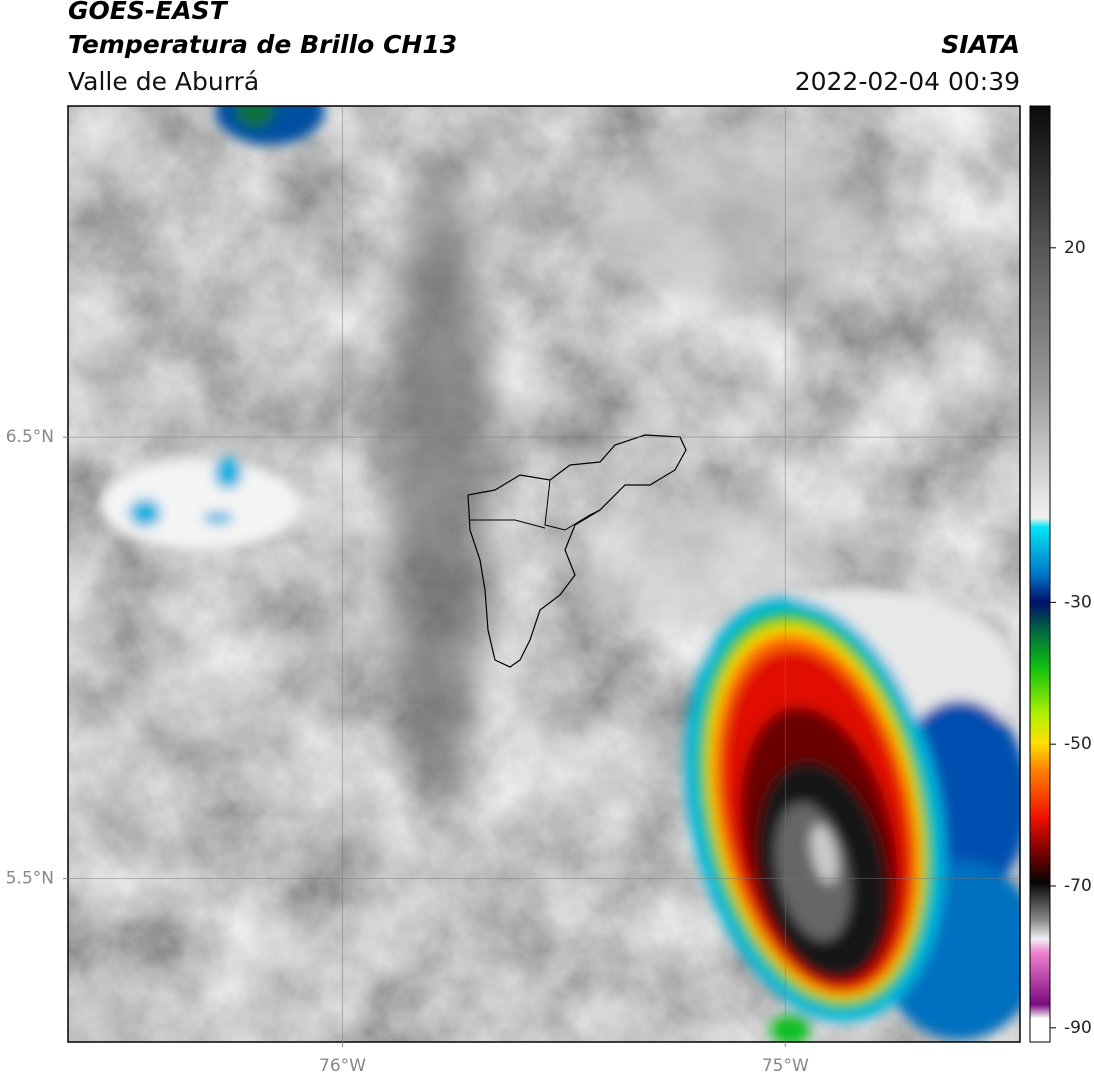 The width and height of the screenshot is (1094, 1082). I want to click on colorbar-tick-label: 20, so click(1075, 248).